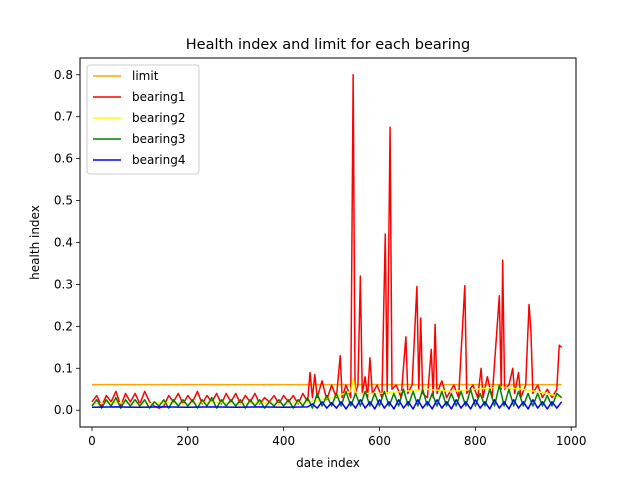 Image resolution: width=640 pixels, height=480 pixels. What do you see at coordinates (63, 117) in the screenshot?
I see `y-tick-label: 0.7` at bounding box center [63, 117].